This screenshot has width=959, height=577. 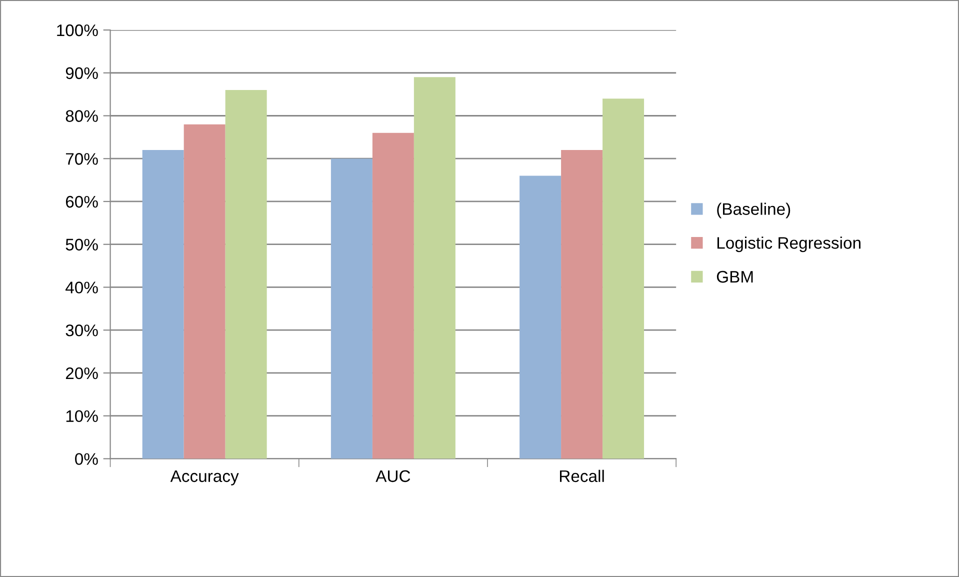 I want to click on y-tick-label: 80%, so click(x=82, y=116).